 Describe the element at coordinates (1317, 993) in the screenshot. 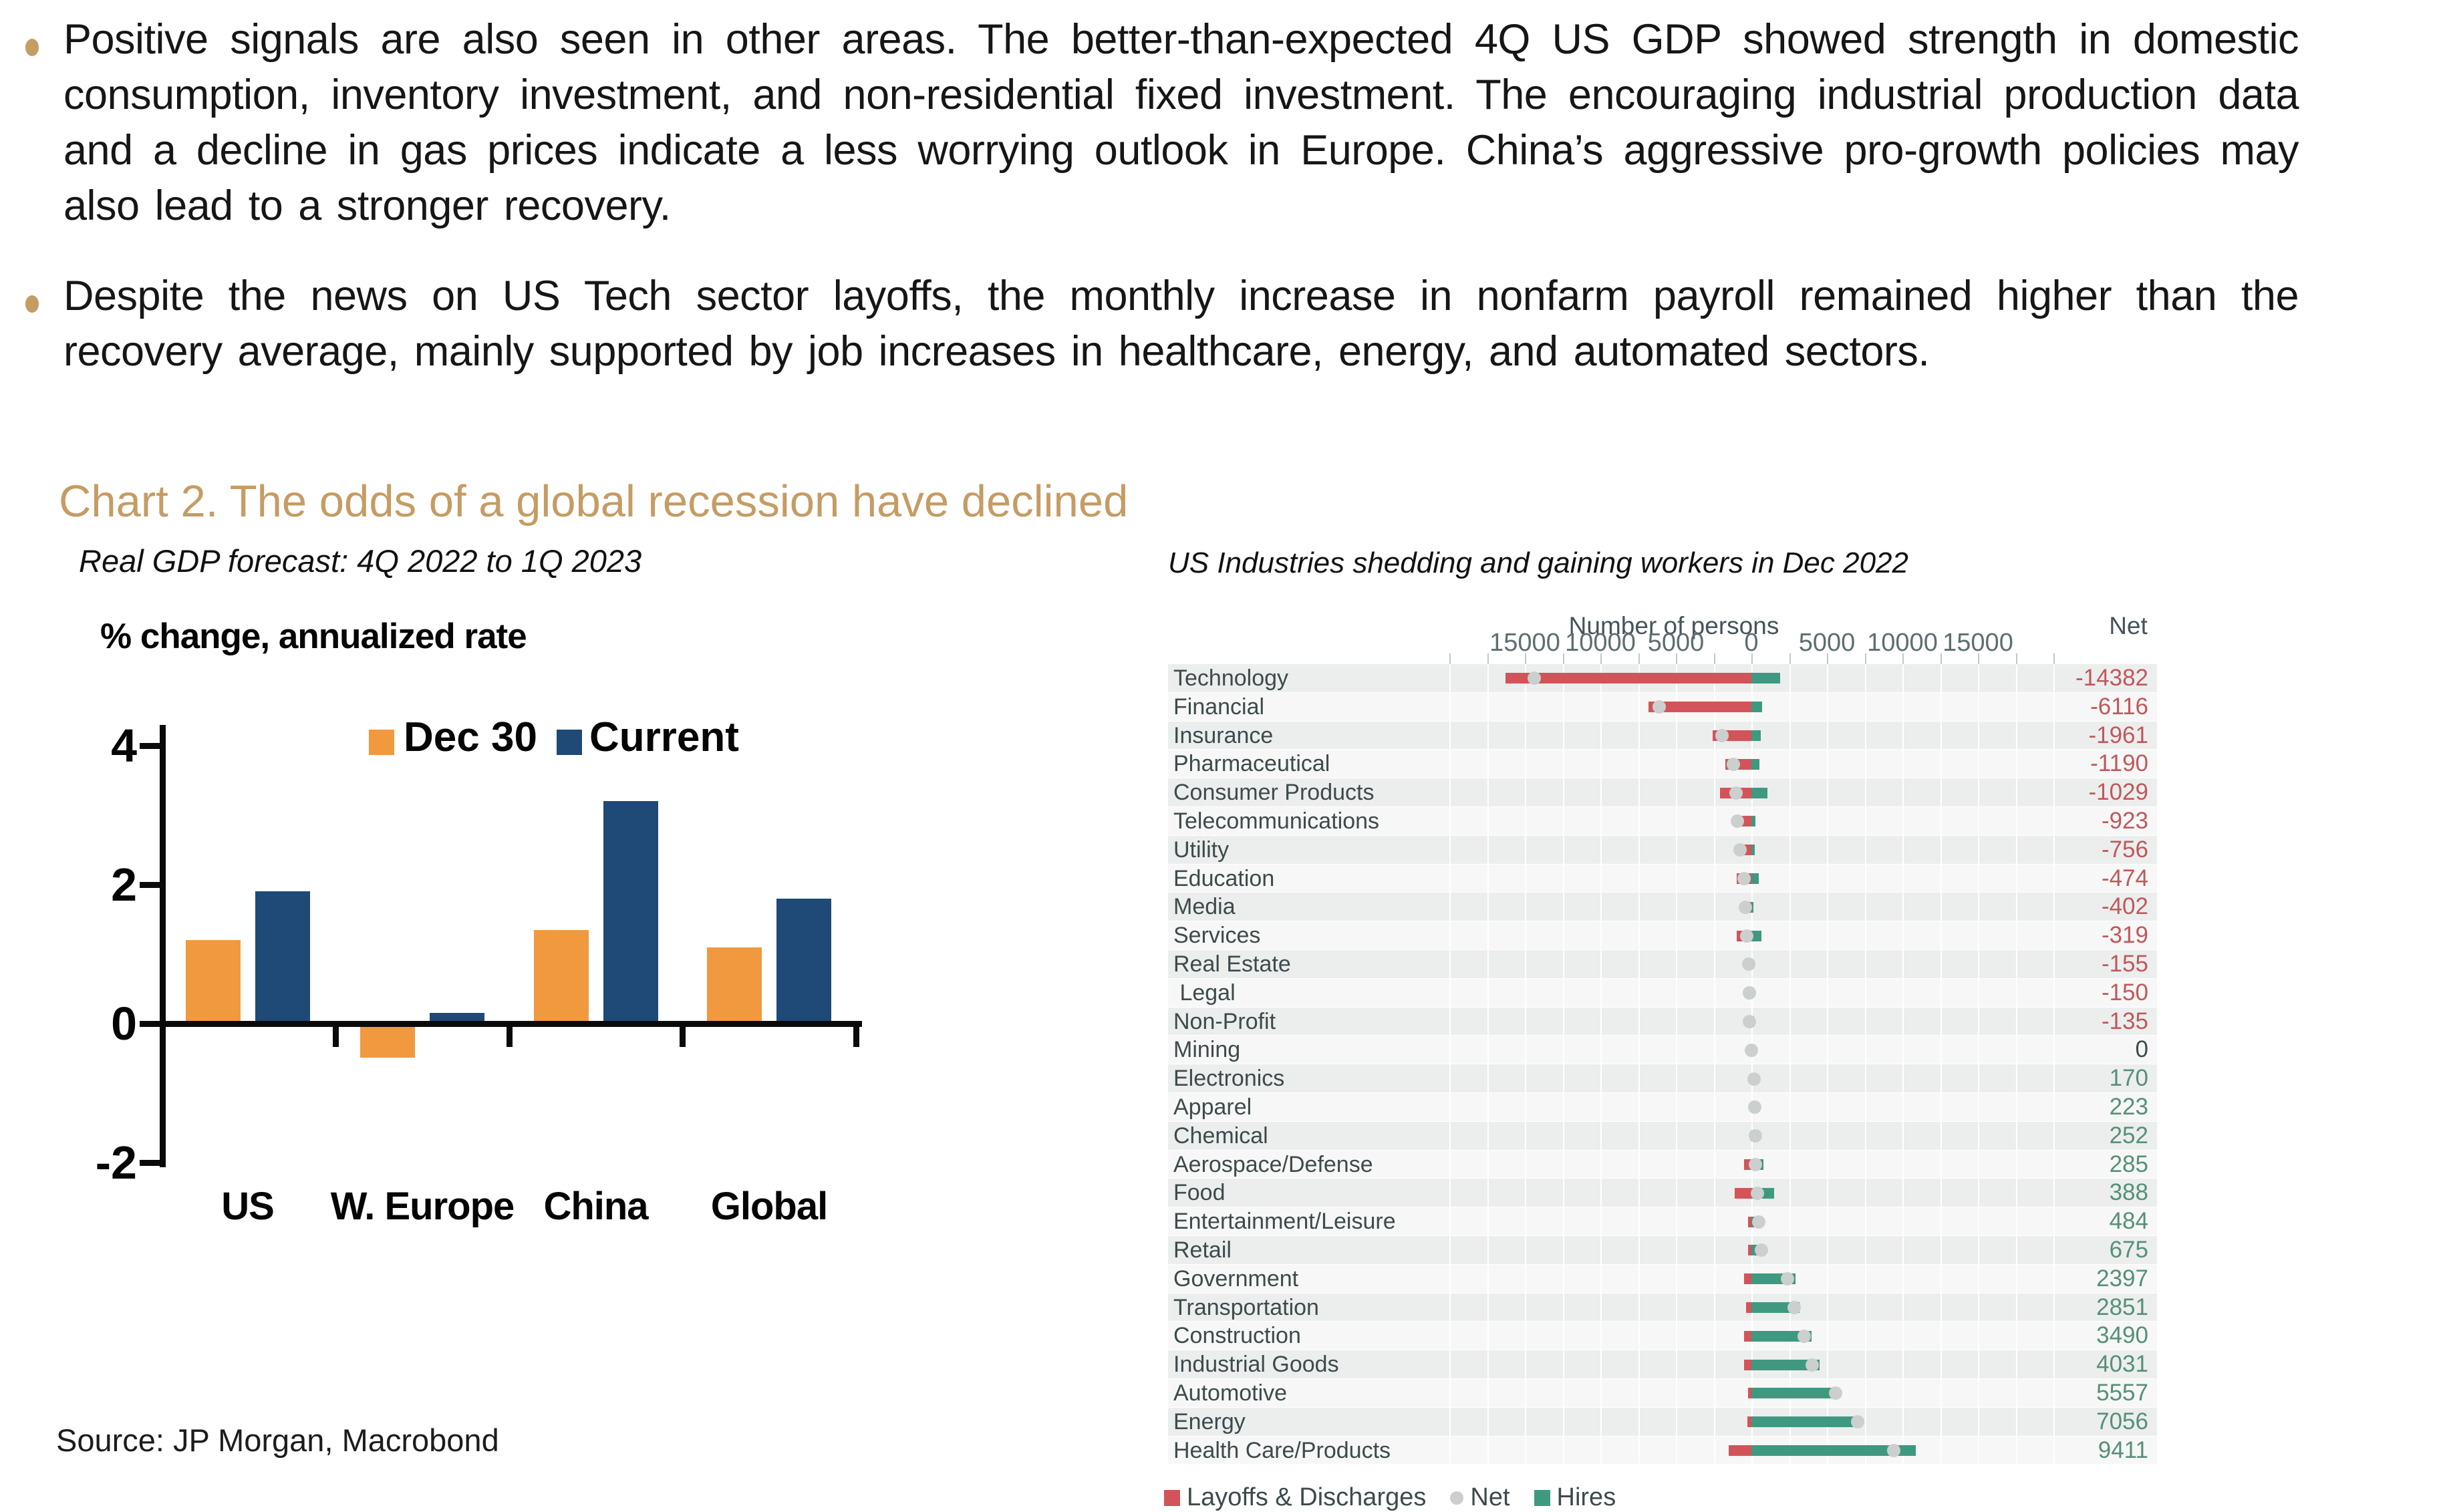

I see `industry-row-label: Legal` at that location.